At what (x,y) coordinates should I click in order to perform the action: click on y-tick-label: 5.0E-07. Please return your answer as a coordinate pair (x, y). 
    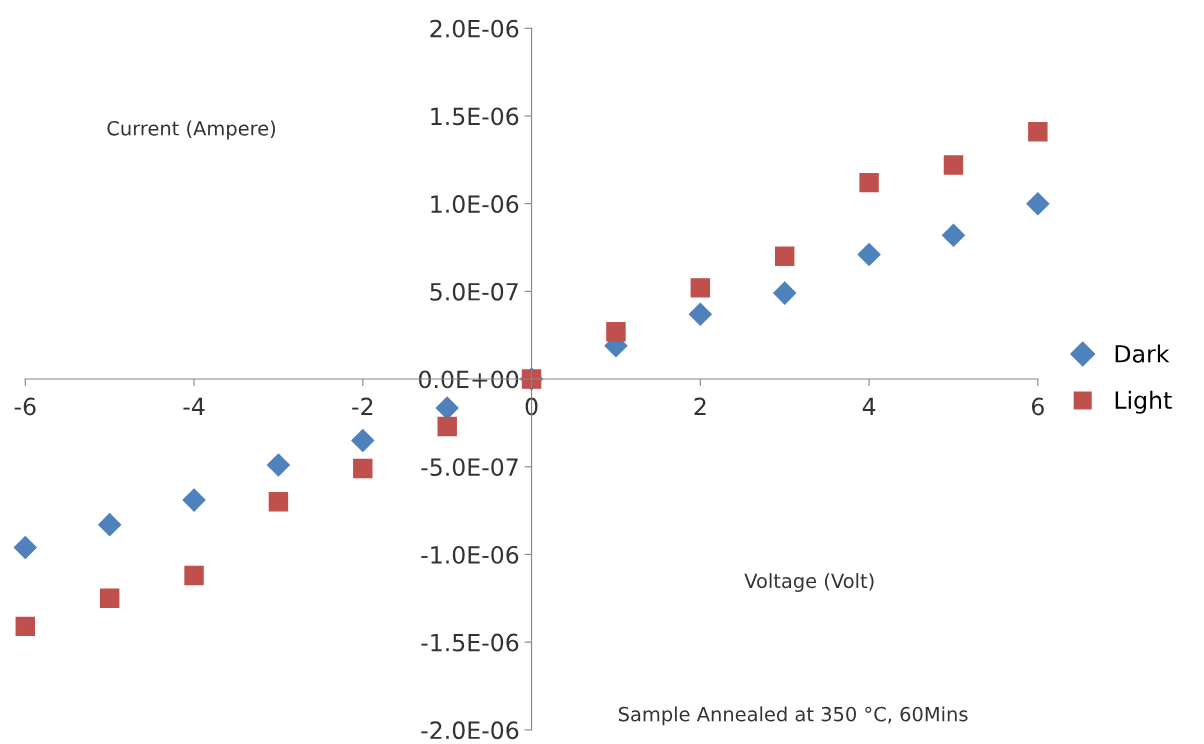
    Looking at the image, I should click on (474, 291).